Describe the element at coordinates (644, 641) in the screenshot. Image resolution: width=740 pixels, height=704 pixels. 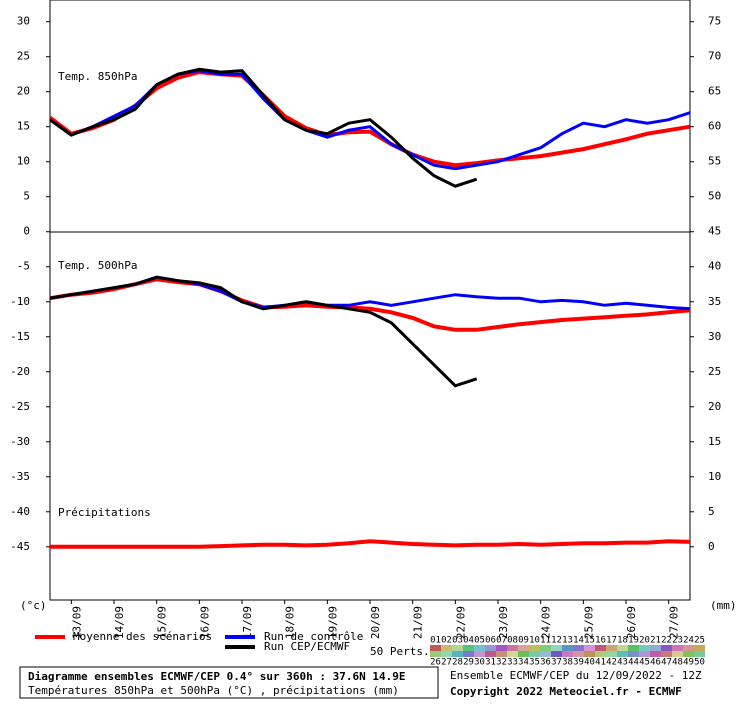
I see `pert-label: 20` at that location.